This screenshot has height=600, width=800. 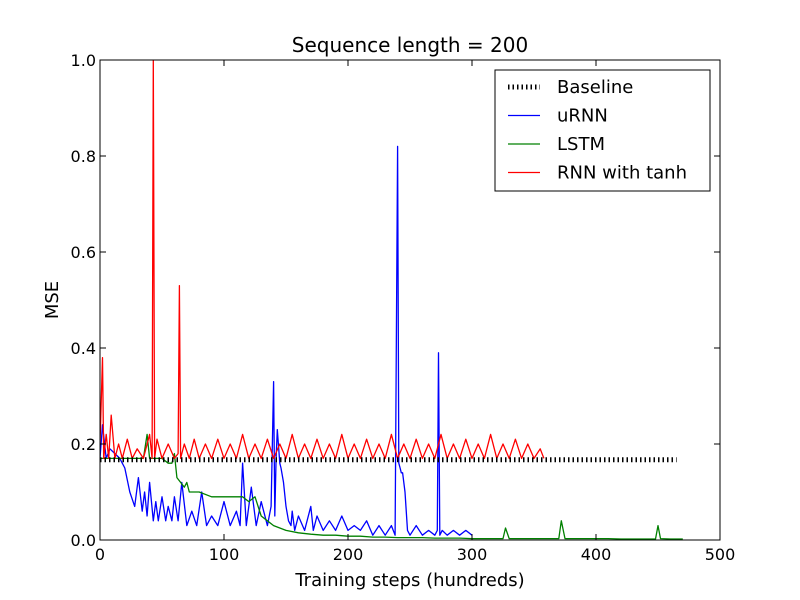 What do you see at coordinates (622, 173) in the screenshot?
I see `legend-label-rnn-with-tanh: RNN with tanh` at bounding box center [622, 173].